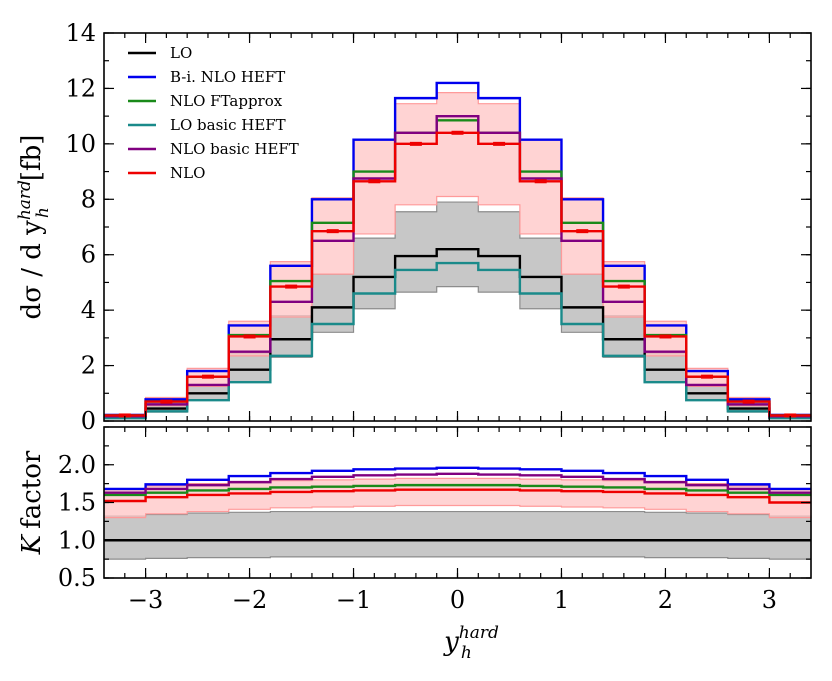  Describe the element at coordinates (457, 535) in the screenshot. I see `ratio-lo-band` at that location.